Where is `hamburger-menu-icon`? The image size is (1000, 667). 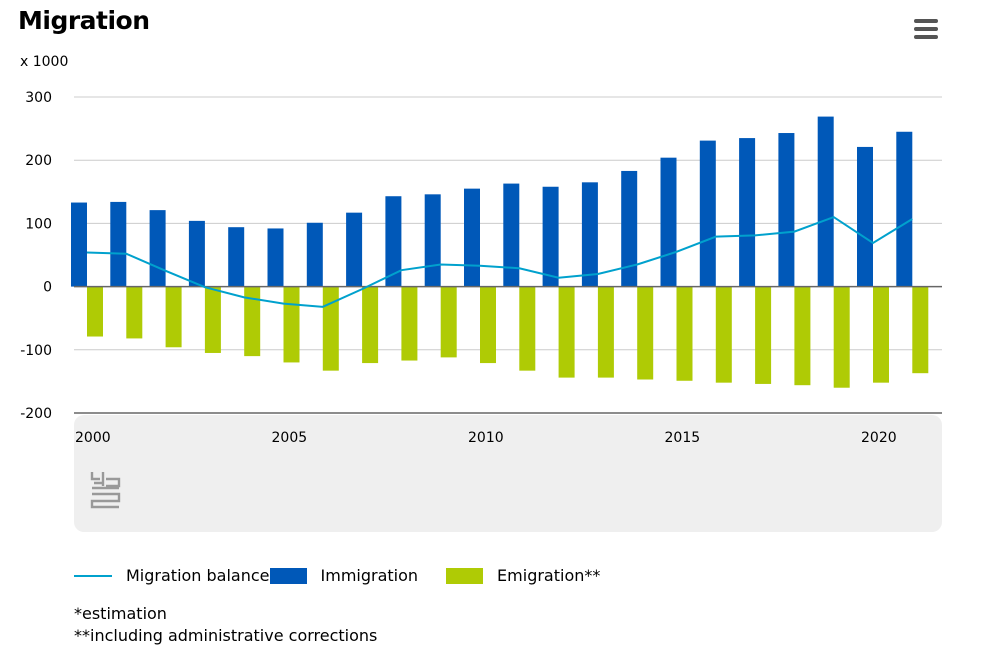
hamburger-menu-icon is located at coordinates (926, 30).